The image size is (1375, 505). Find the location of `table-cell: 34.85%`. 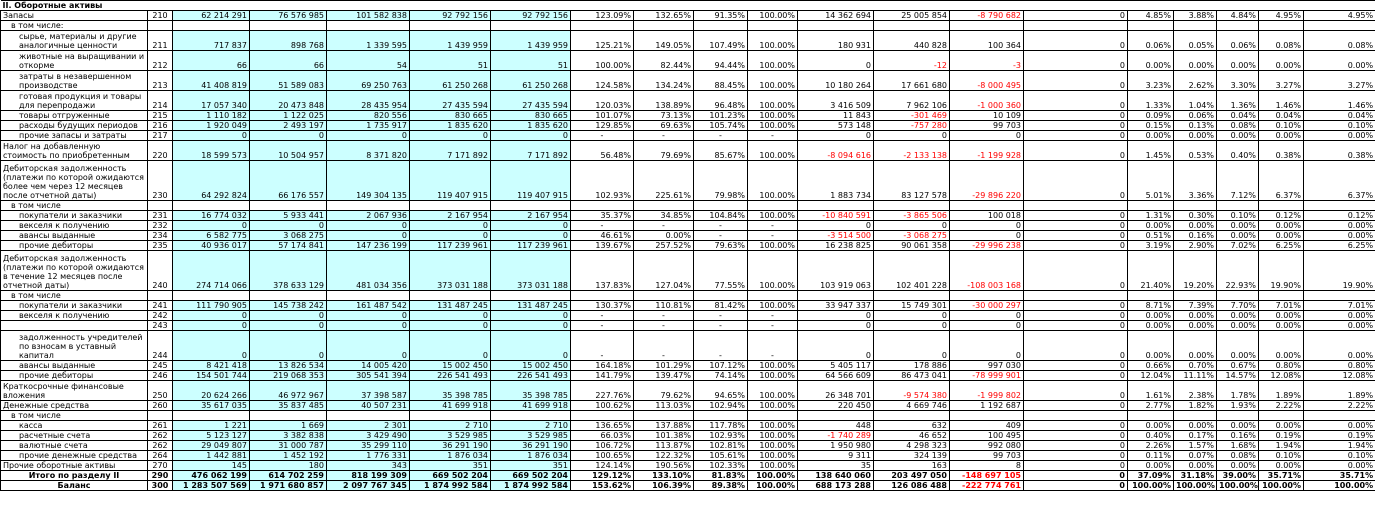

table-cell: 34.85% is located at coordinates (663, 215).